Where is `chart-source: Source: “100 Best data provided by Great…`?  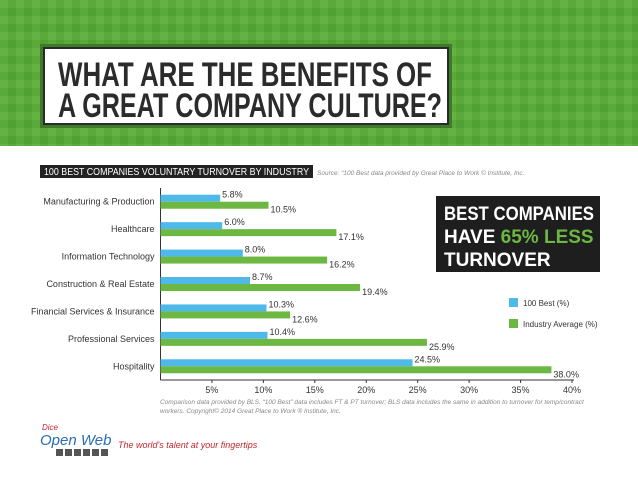
chart-source: Source: “100 Best data provided by Great… is located at coordinates (421, 173).